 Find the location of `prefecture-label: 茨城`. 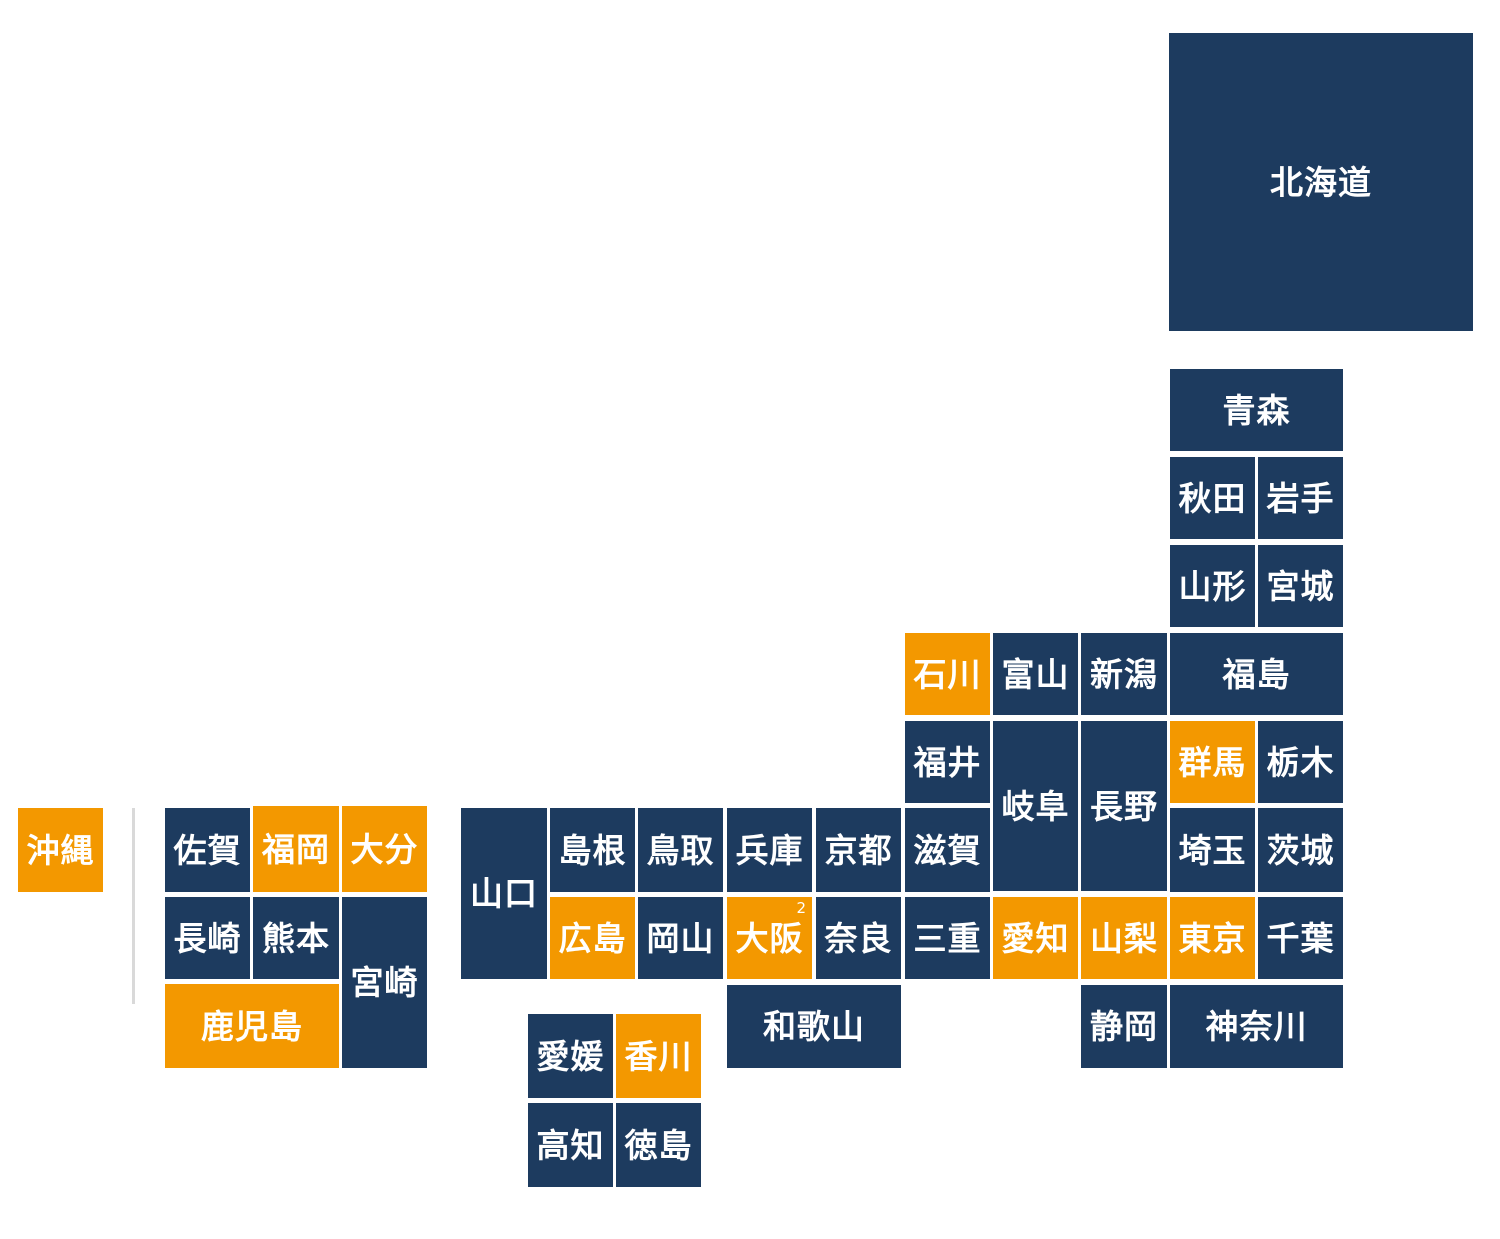

prefecture-label: 茨城 is located at coordinates (1300, 850).